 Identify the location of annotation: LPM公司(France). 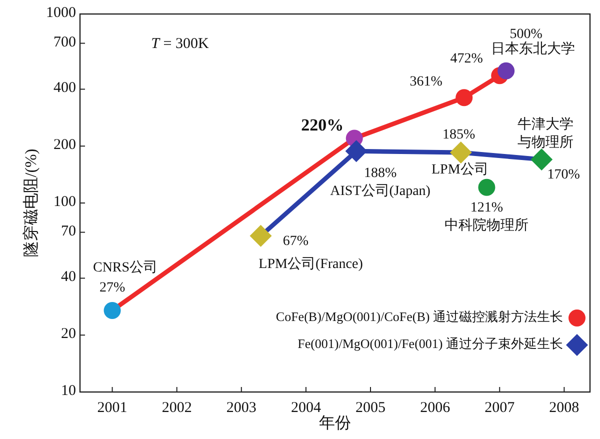
(311, 264).